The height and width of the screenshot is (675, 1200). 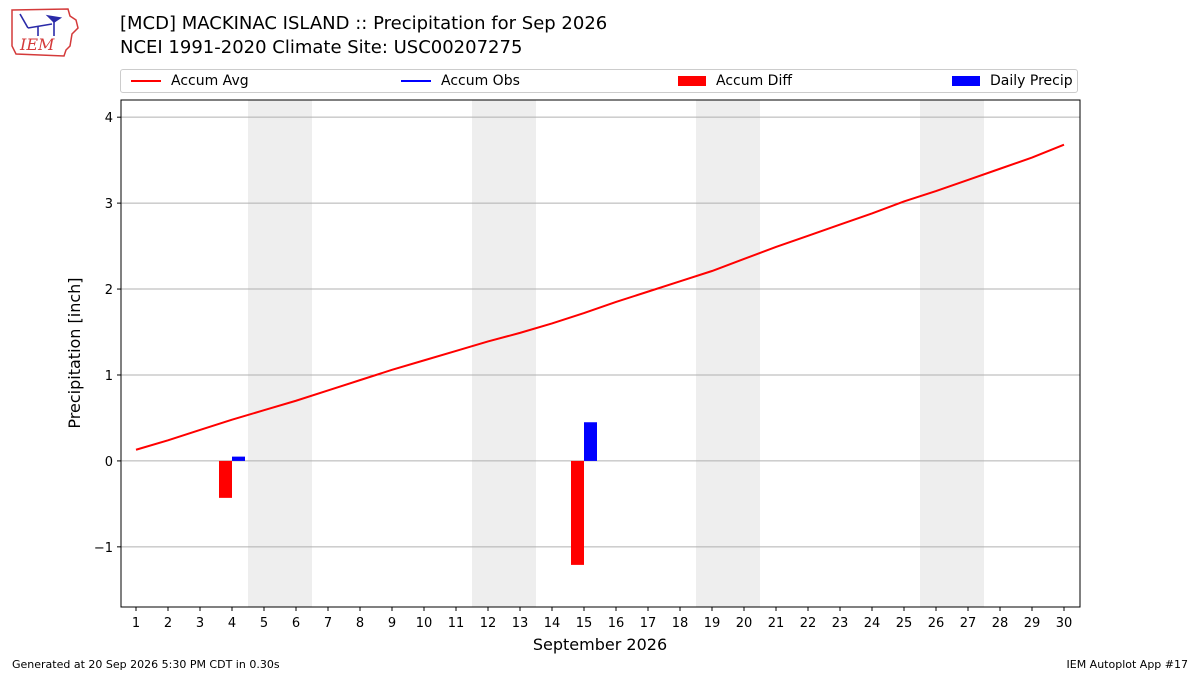 What do you see at coordinates (754, 81) in the screenshot?
I see `legend-label-accum-diff: Accum Diff` at bounding box center [754, 81].